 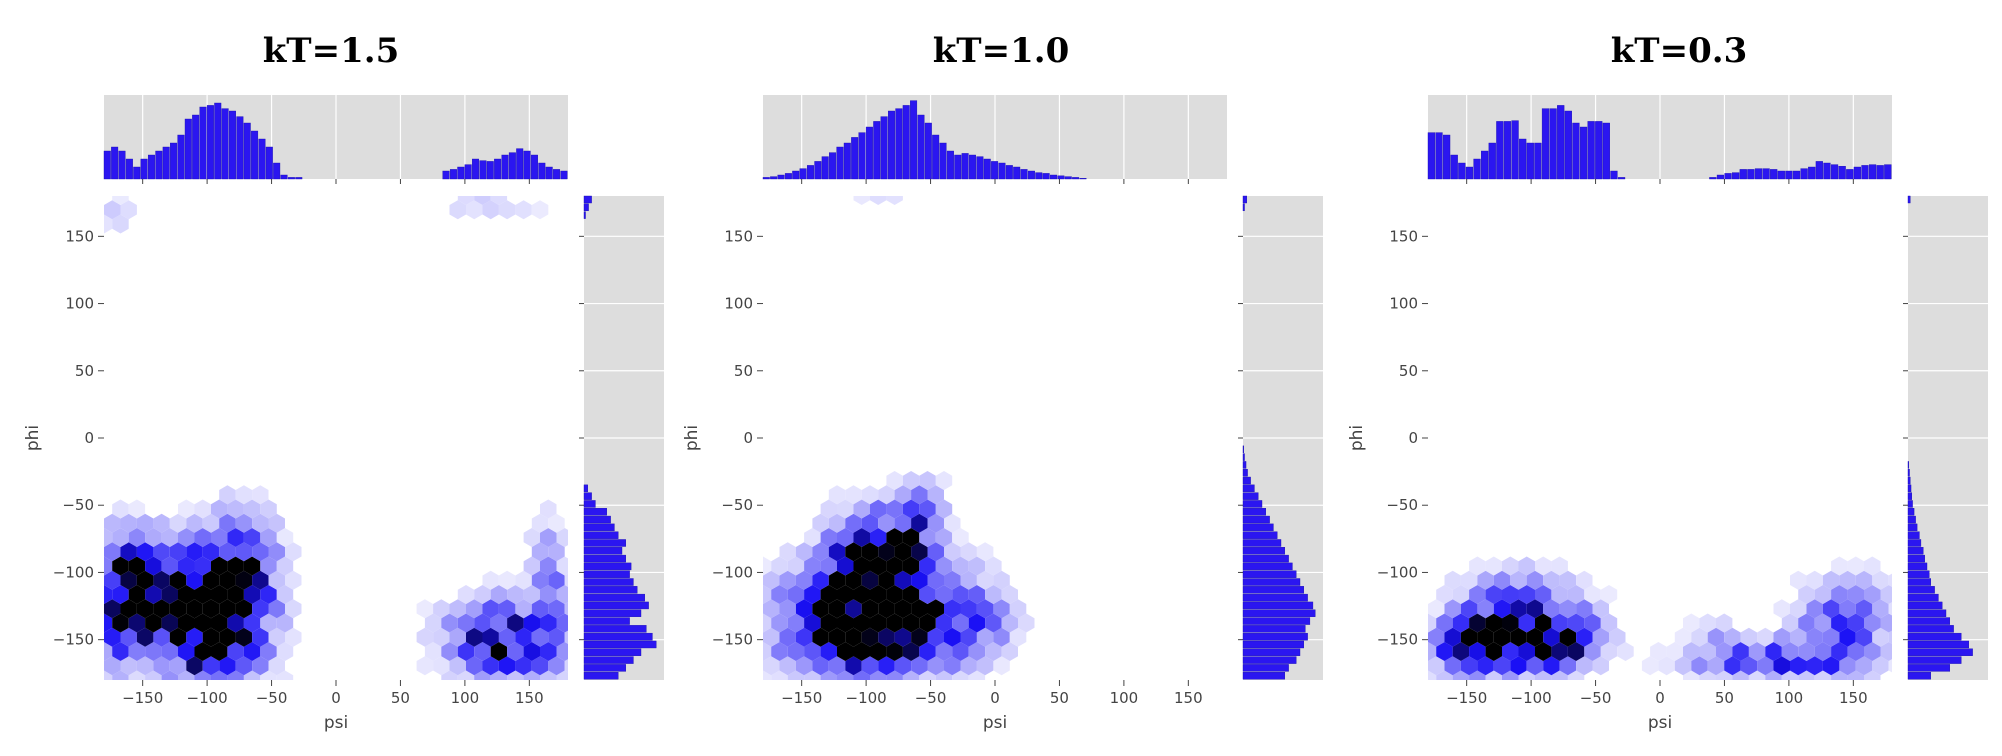 What do you see at coordinates (1397, 572) in the screenshot?
I see `y-tick-label: −100` at bounding box center [1397, 572].